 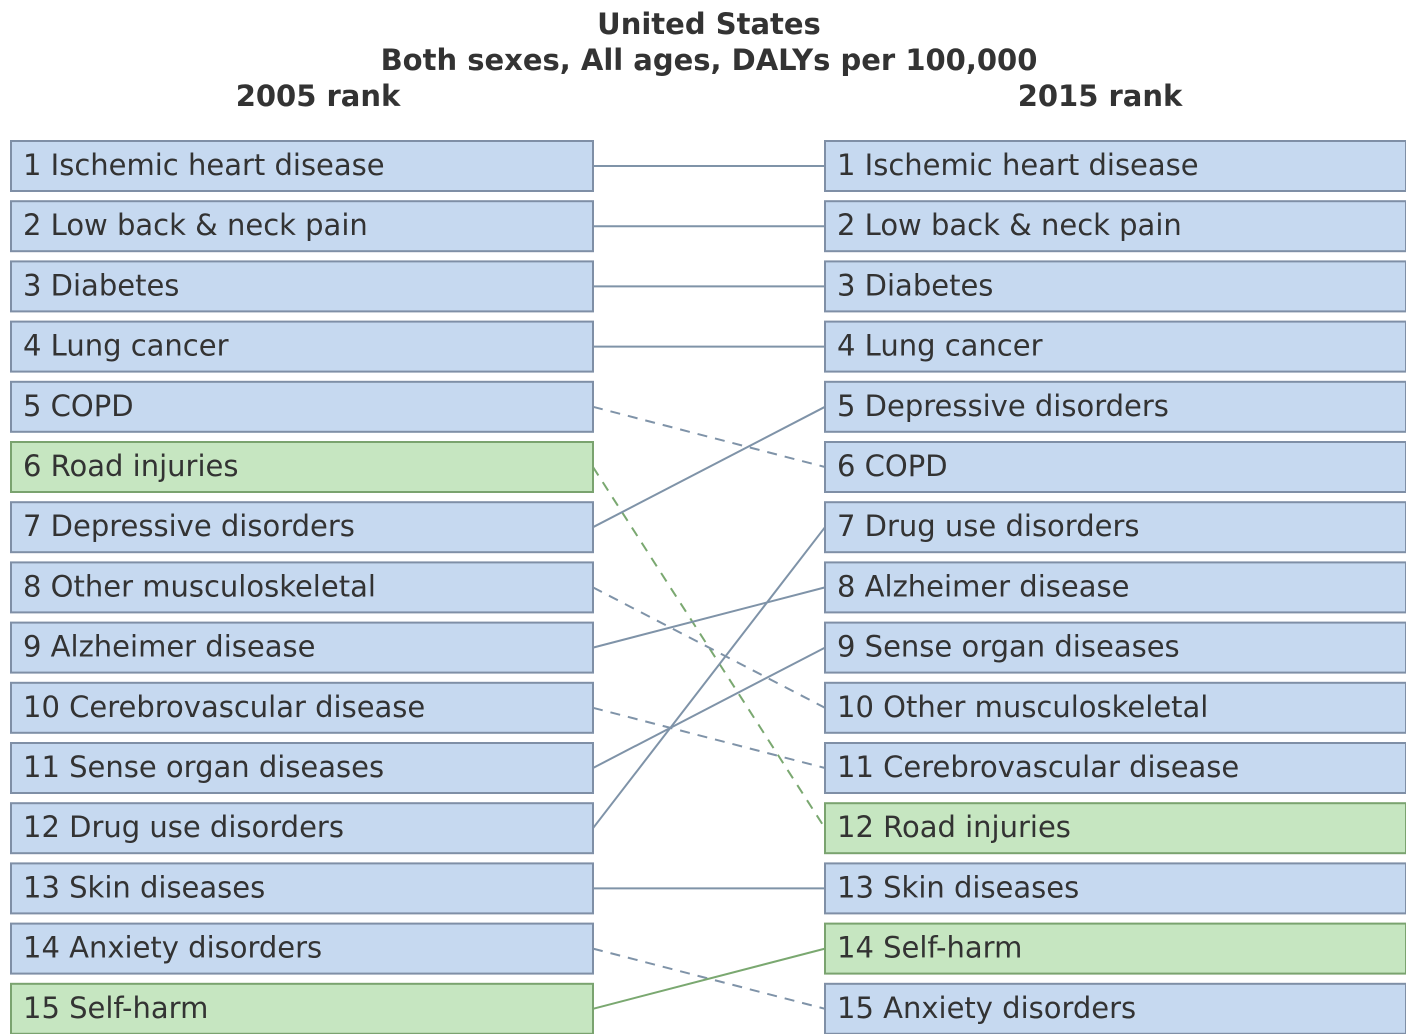 I want to click on right-header: 2015 rank, so click(x=1100, y=96).